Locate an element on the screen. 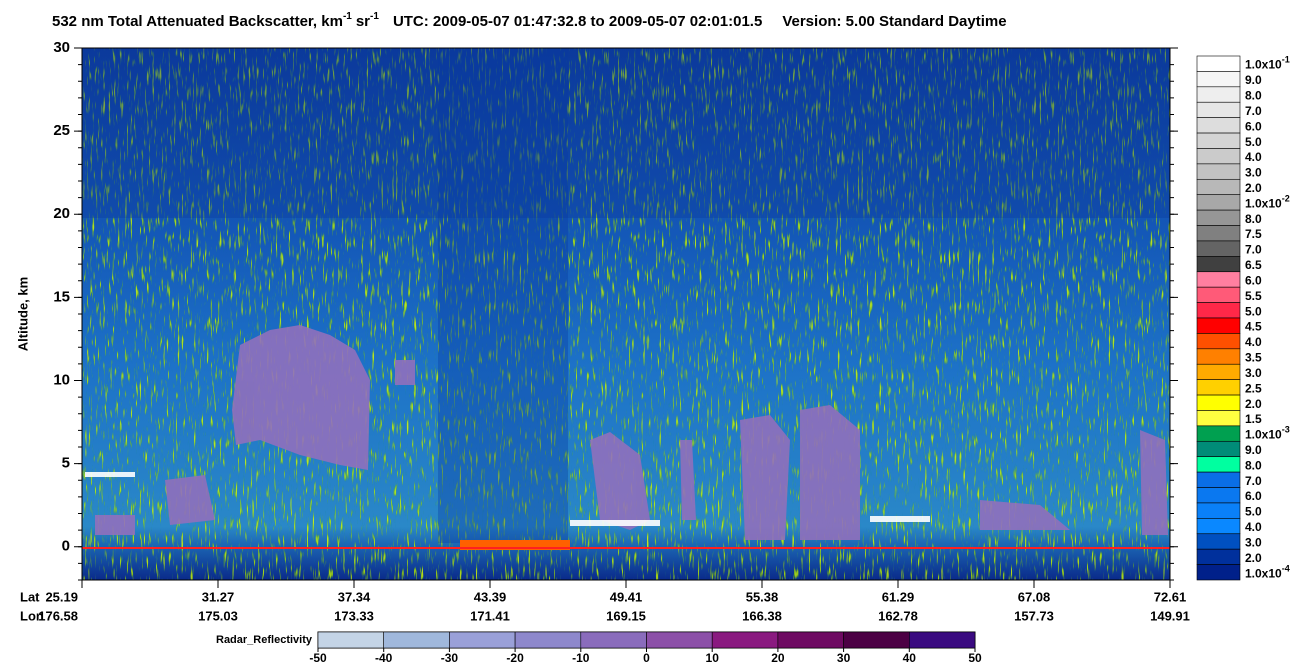 This screenshot has width=1300, height=672. colorbar-label-exponent: -1 is located at coordinates (1286, 60).